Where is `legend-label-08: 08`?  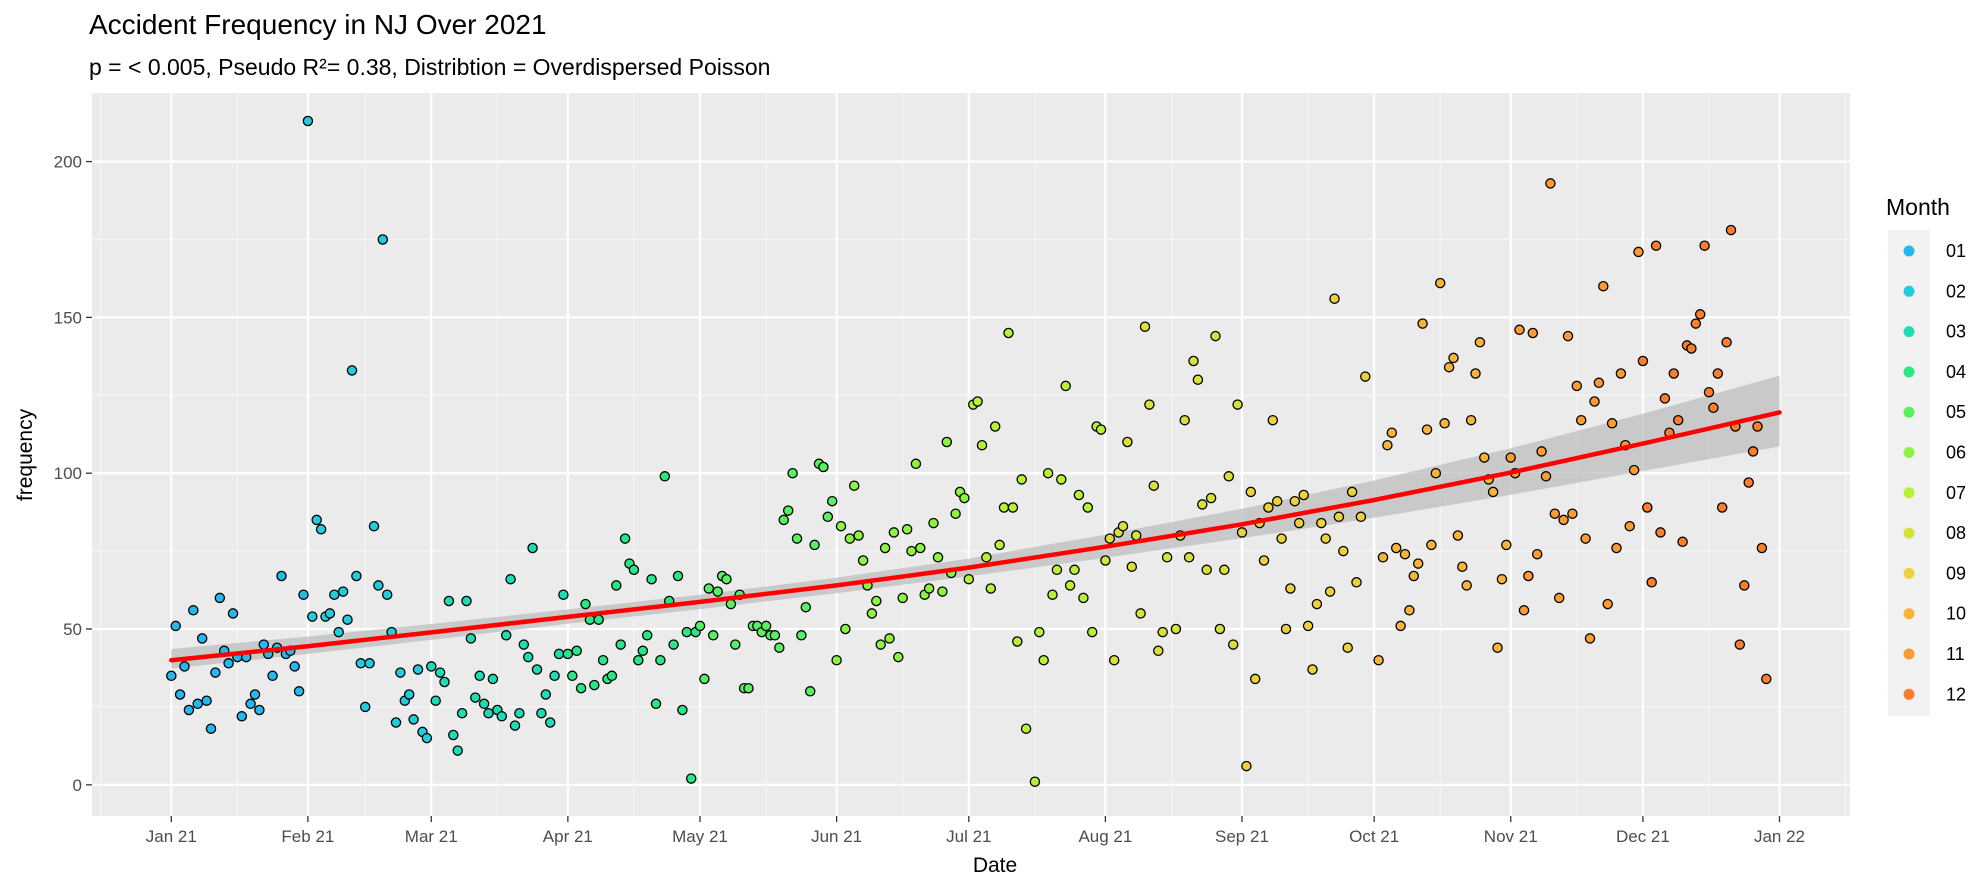
legend-label-08: 08 is located at coordinates (1956, 533).